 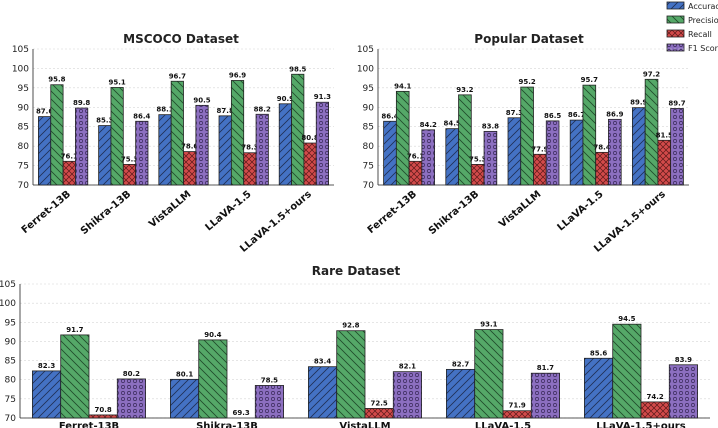 What do you see at coordinates (651, 74) in the screenshot?
I see `value-label-precision: 97.2` at bounding box center [651, 74].